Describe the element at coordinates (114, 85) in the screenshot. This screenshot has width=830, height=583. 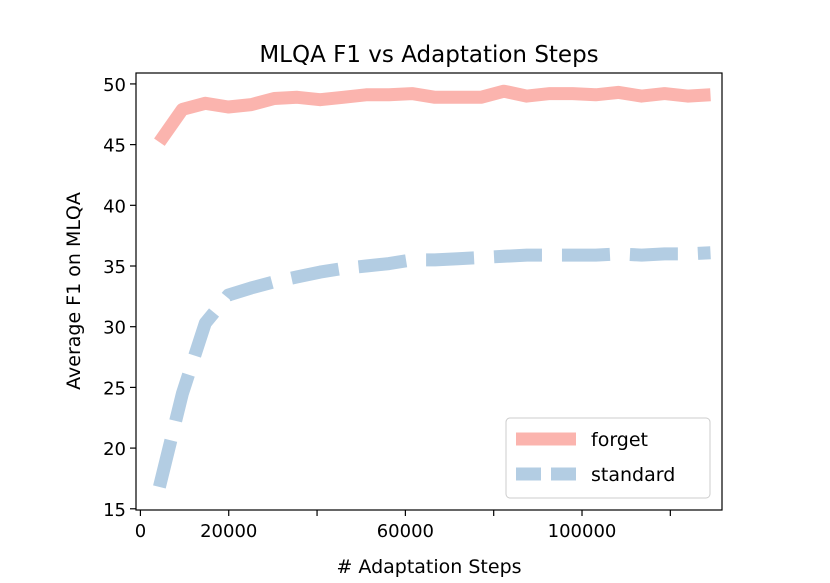
I see `y-tick-label: 50` at that location.